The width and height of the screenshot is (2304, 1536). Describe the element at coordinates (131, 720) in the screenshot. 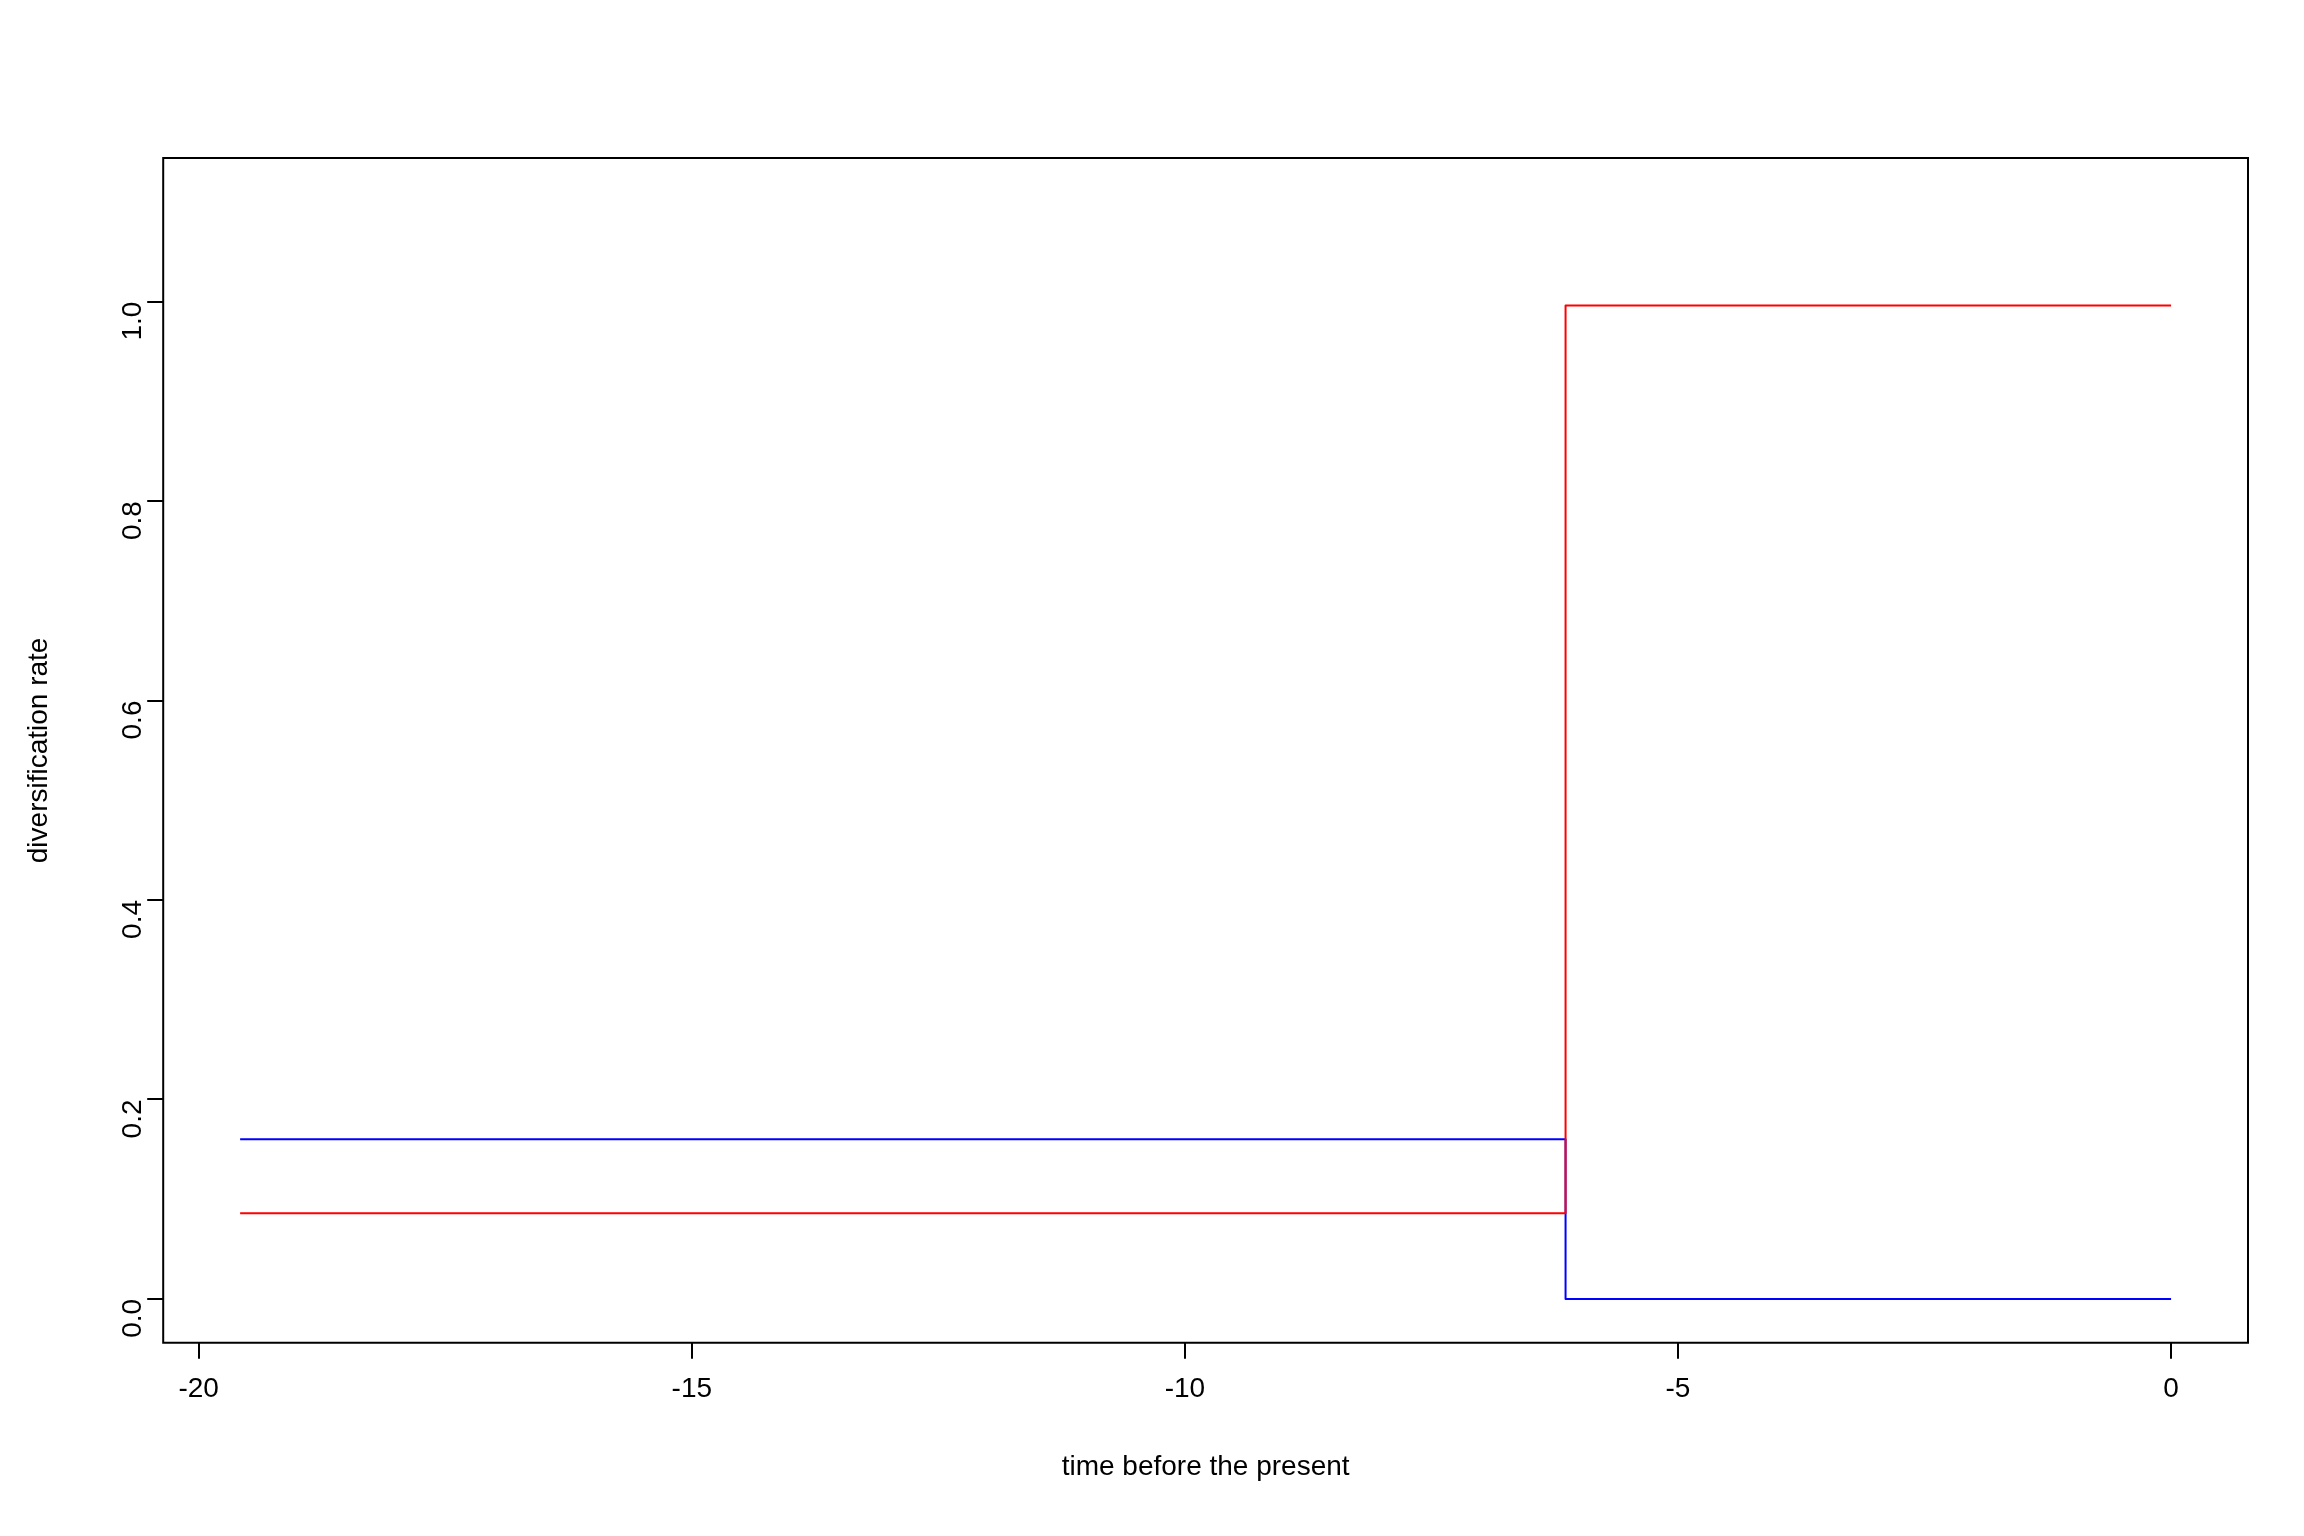

I see `y-tick-label: 0.6` at that location.